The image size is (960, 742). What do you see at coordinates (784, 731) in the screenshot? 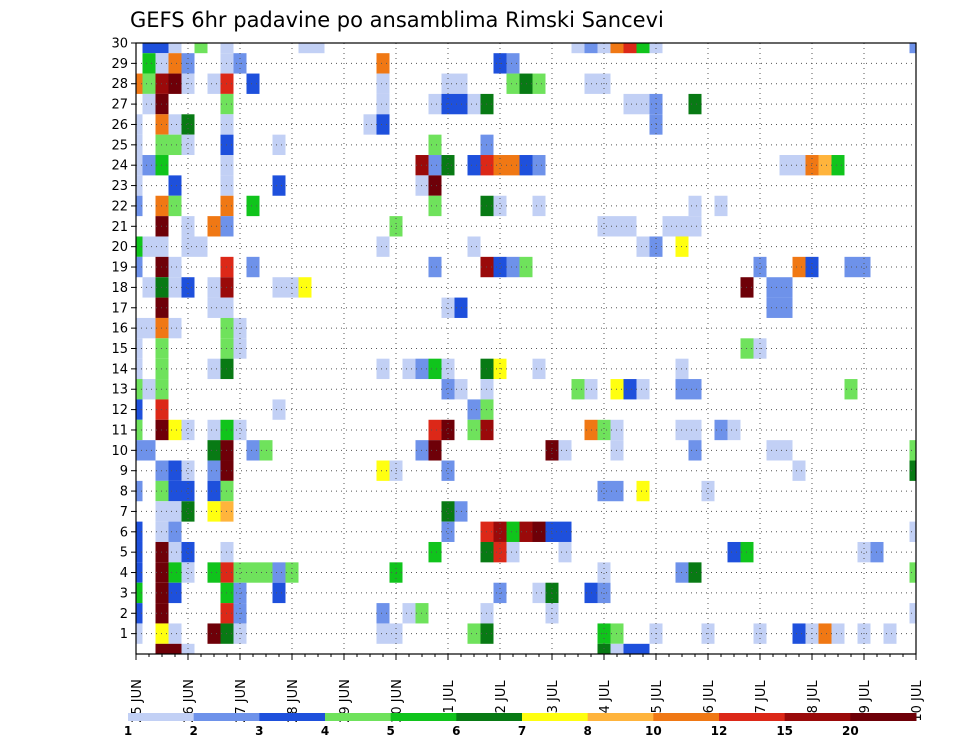
I see `colorbar-label: 15` at bounding box center [784, 731].